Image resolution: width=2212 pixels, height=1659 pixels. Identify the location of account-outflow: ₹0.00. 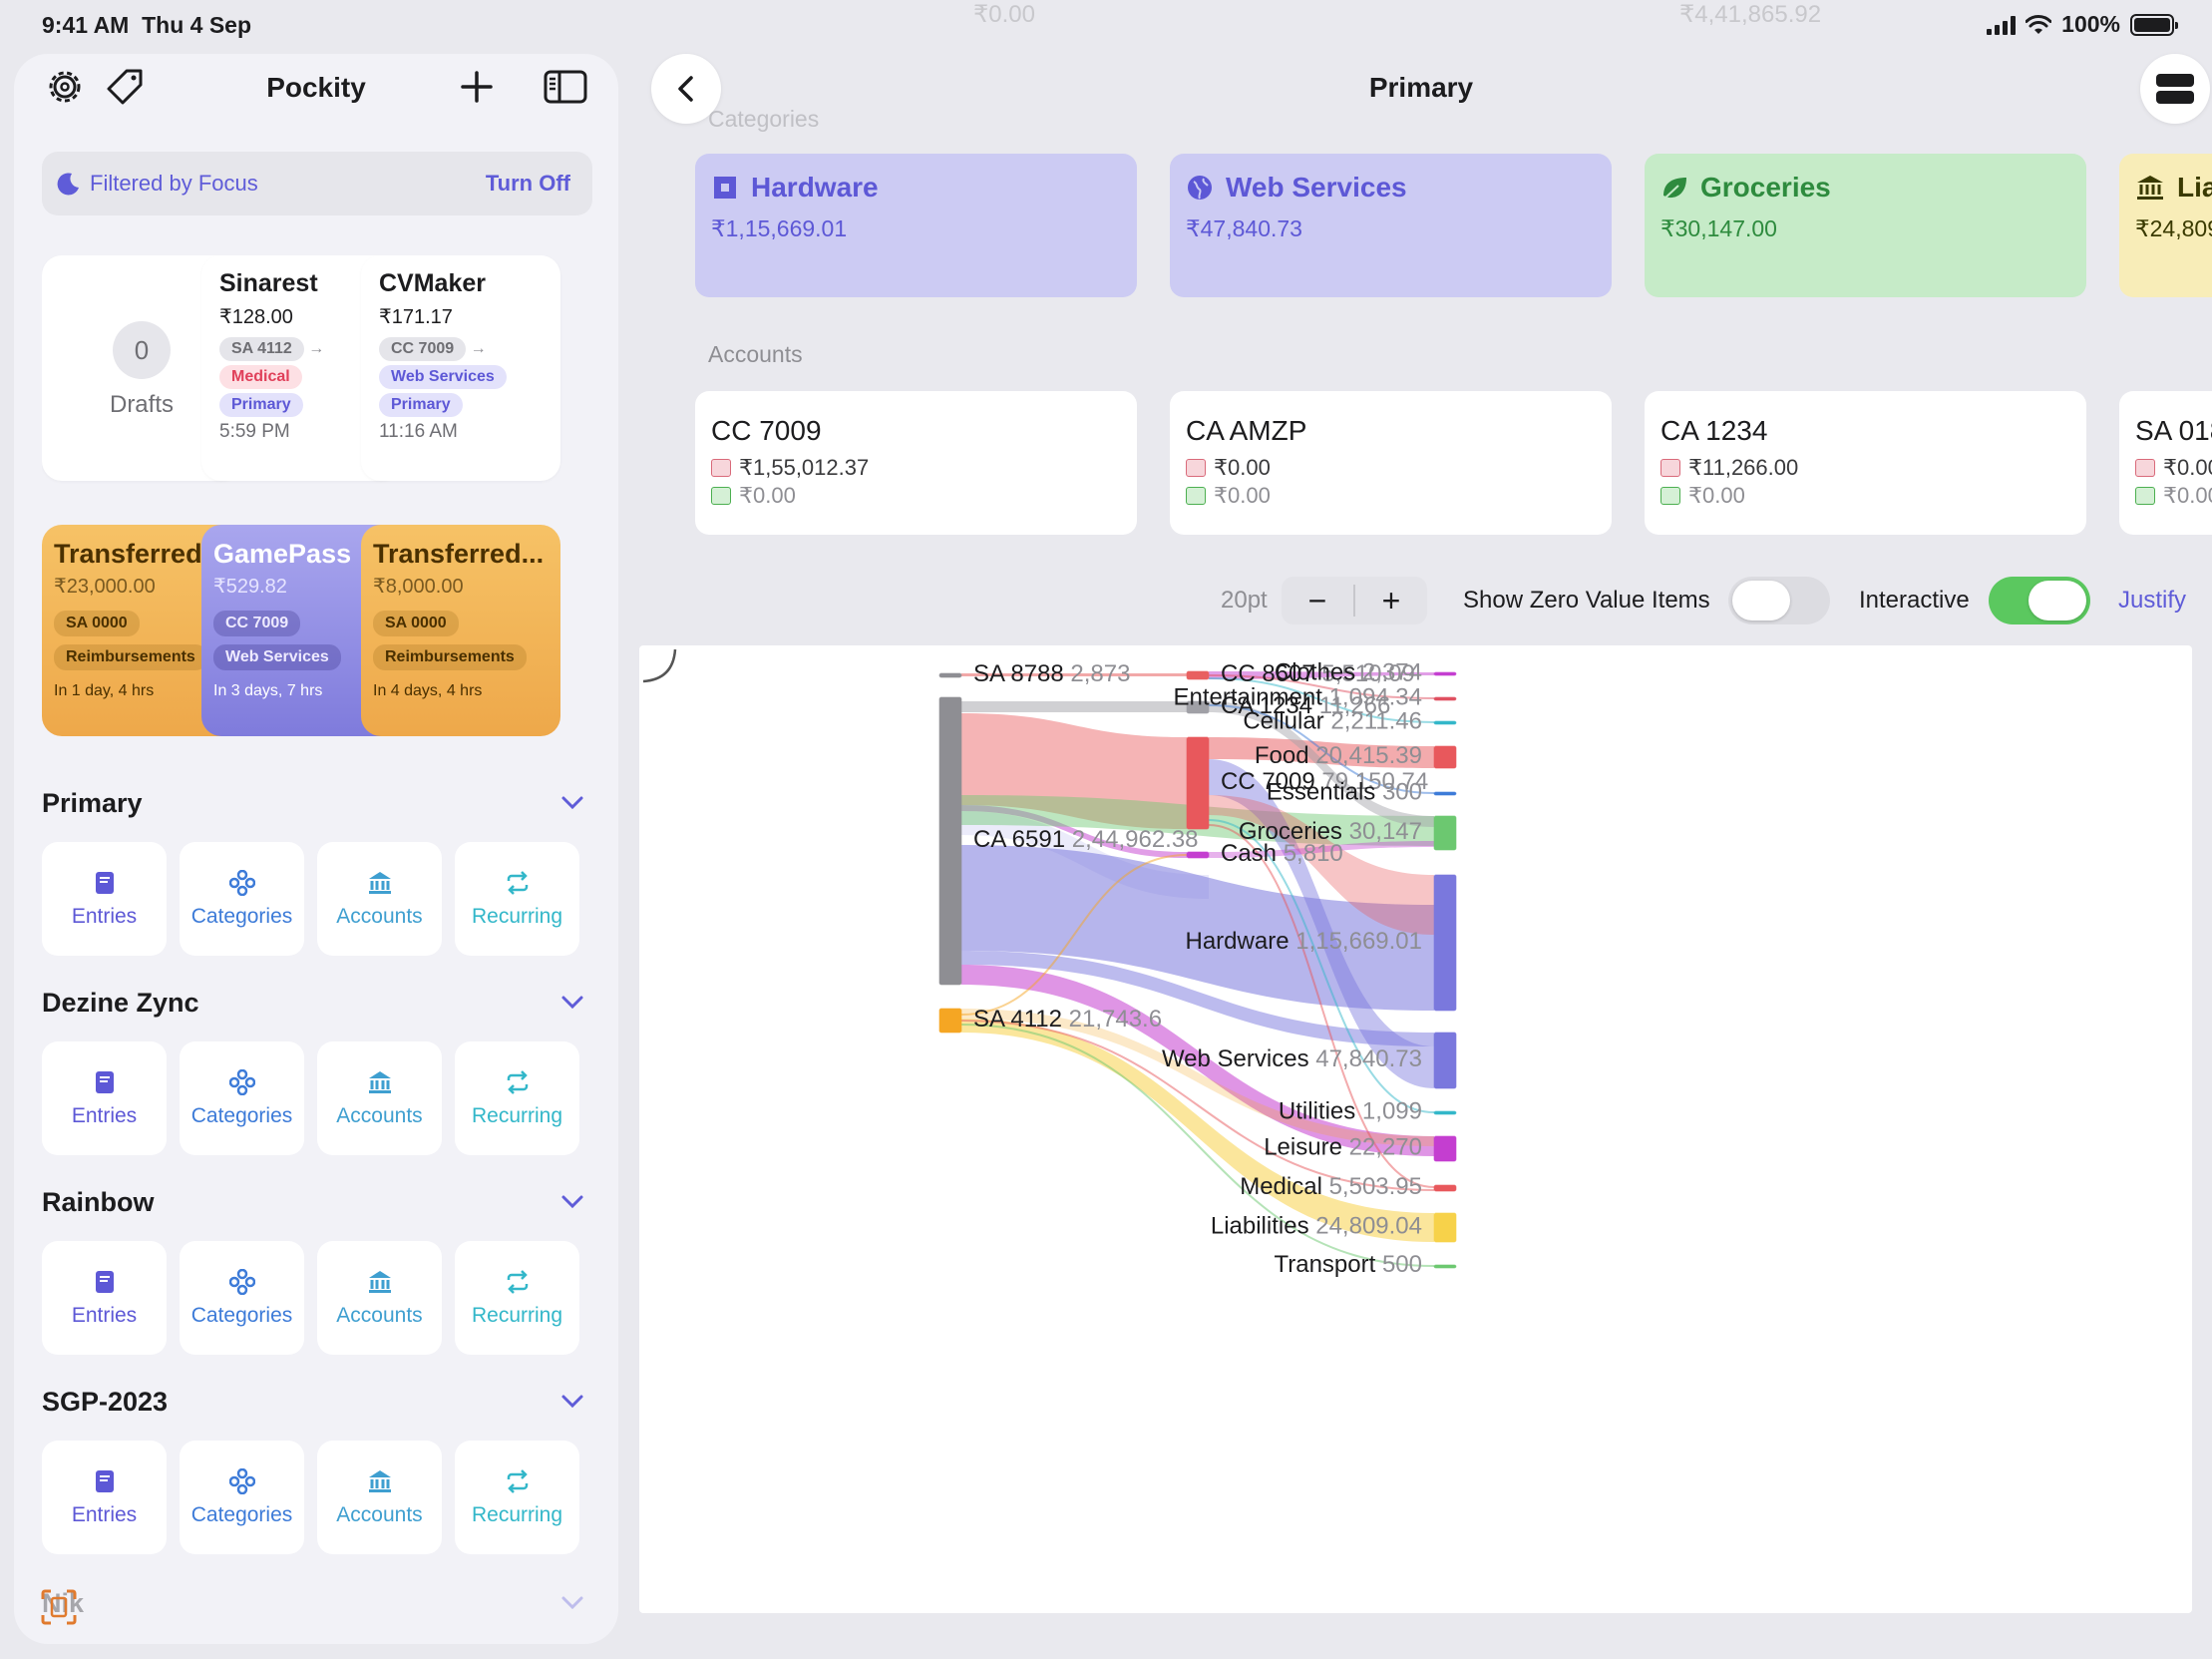
(1242, 467).